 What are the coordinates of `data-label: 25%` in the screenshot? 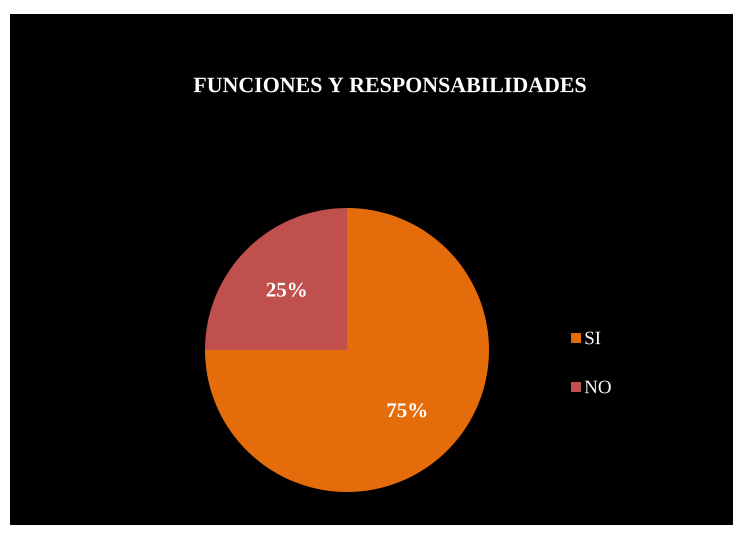 It's located at (286, 289).